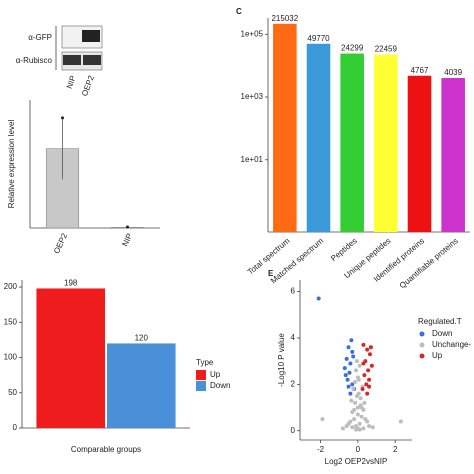  What do you see at coordinates (71, 283) in the screenshot?
I see `value-label: 198` at bounding box center [71, 283].